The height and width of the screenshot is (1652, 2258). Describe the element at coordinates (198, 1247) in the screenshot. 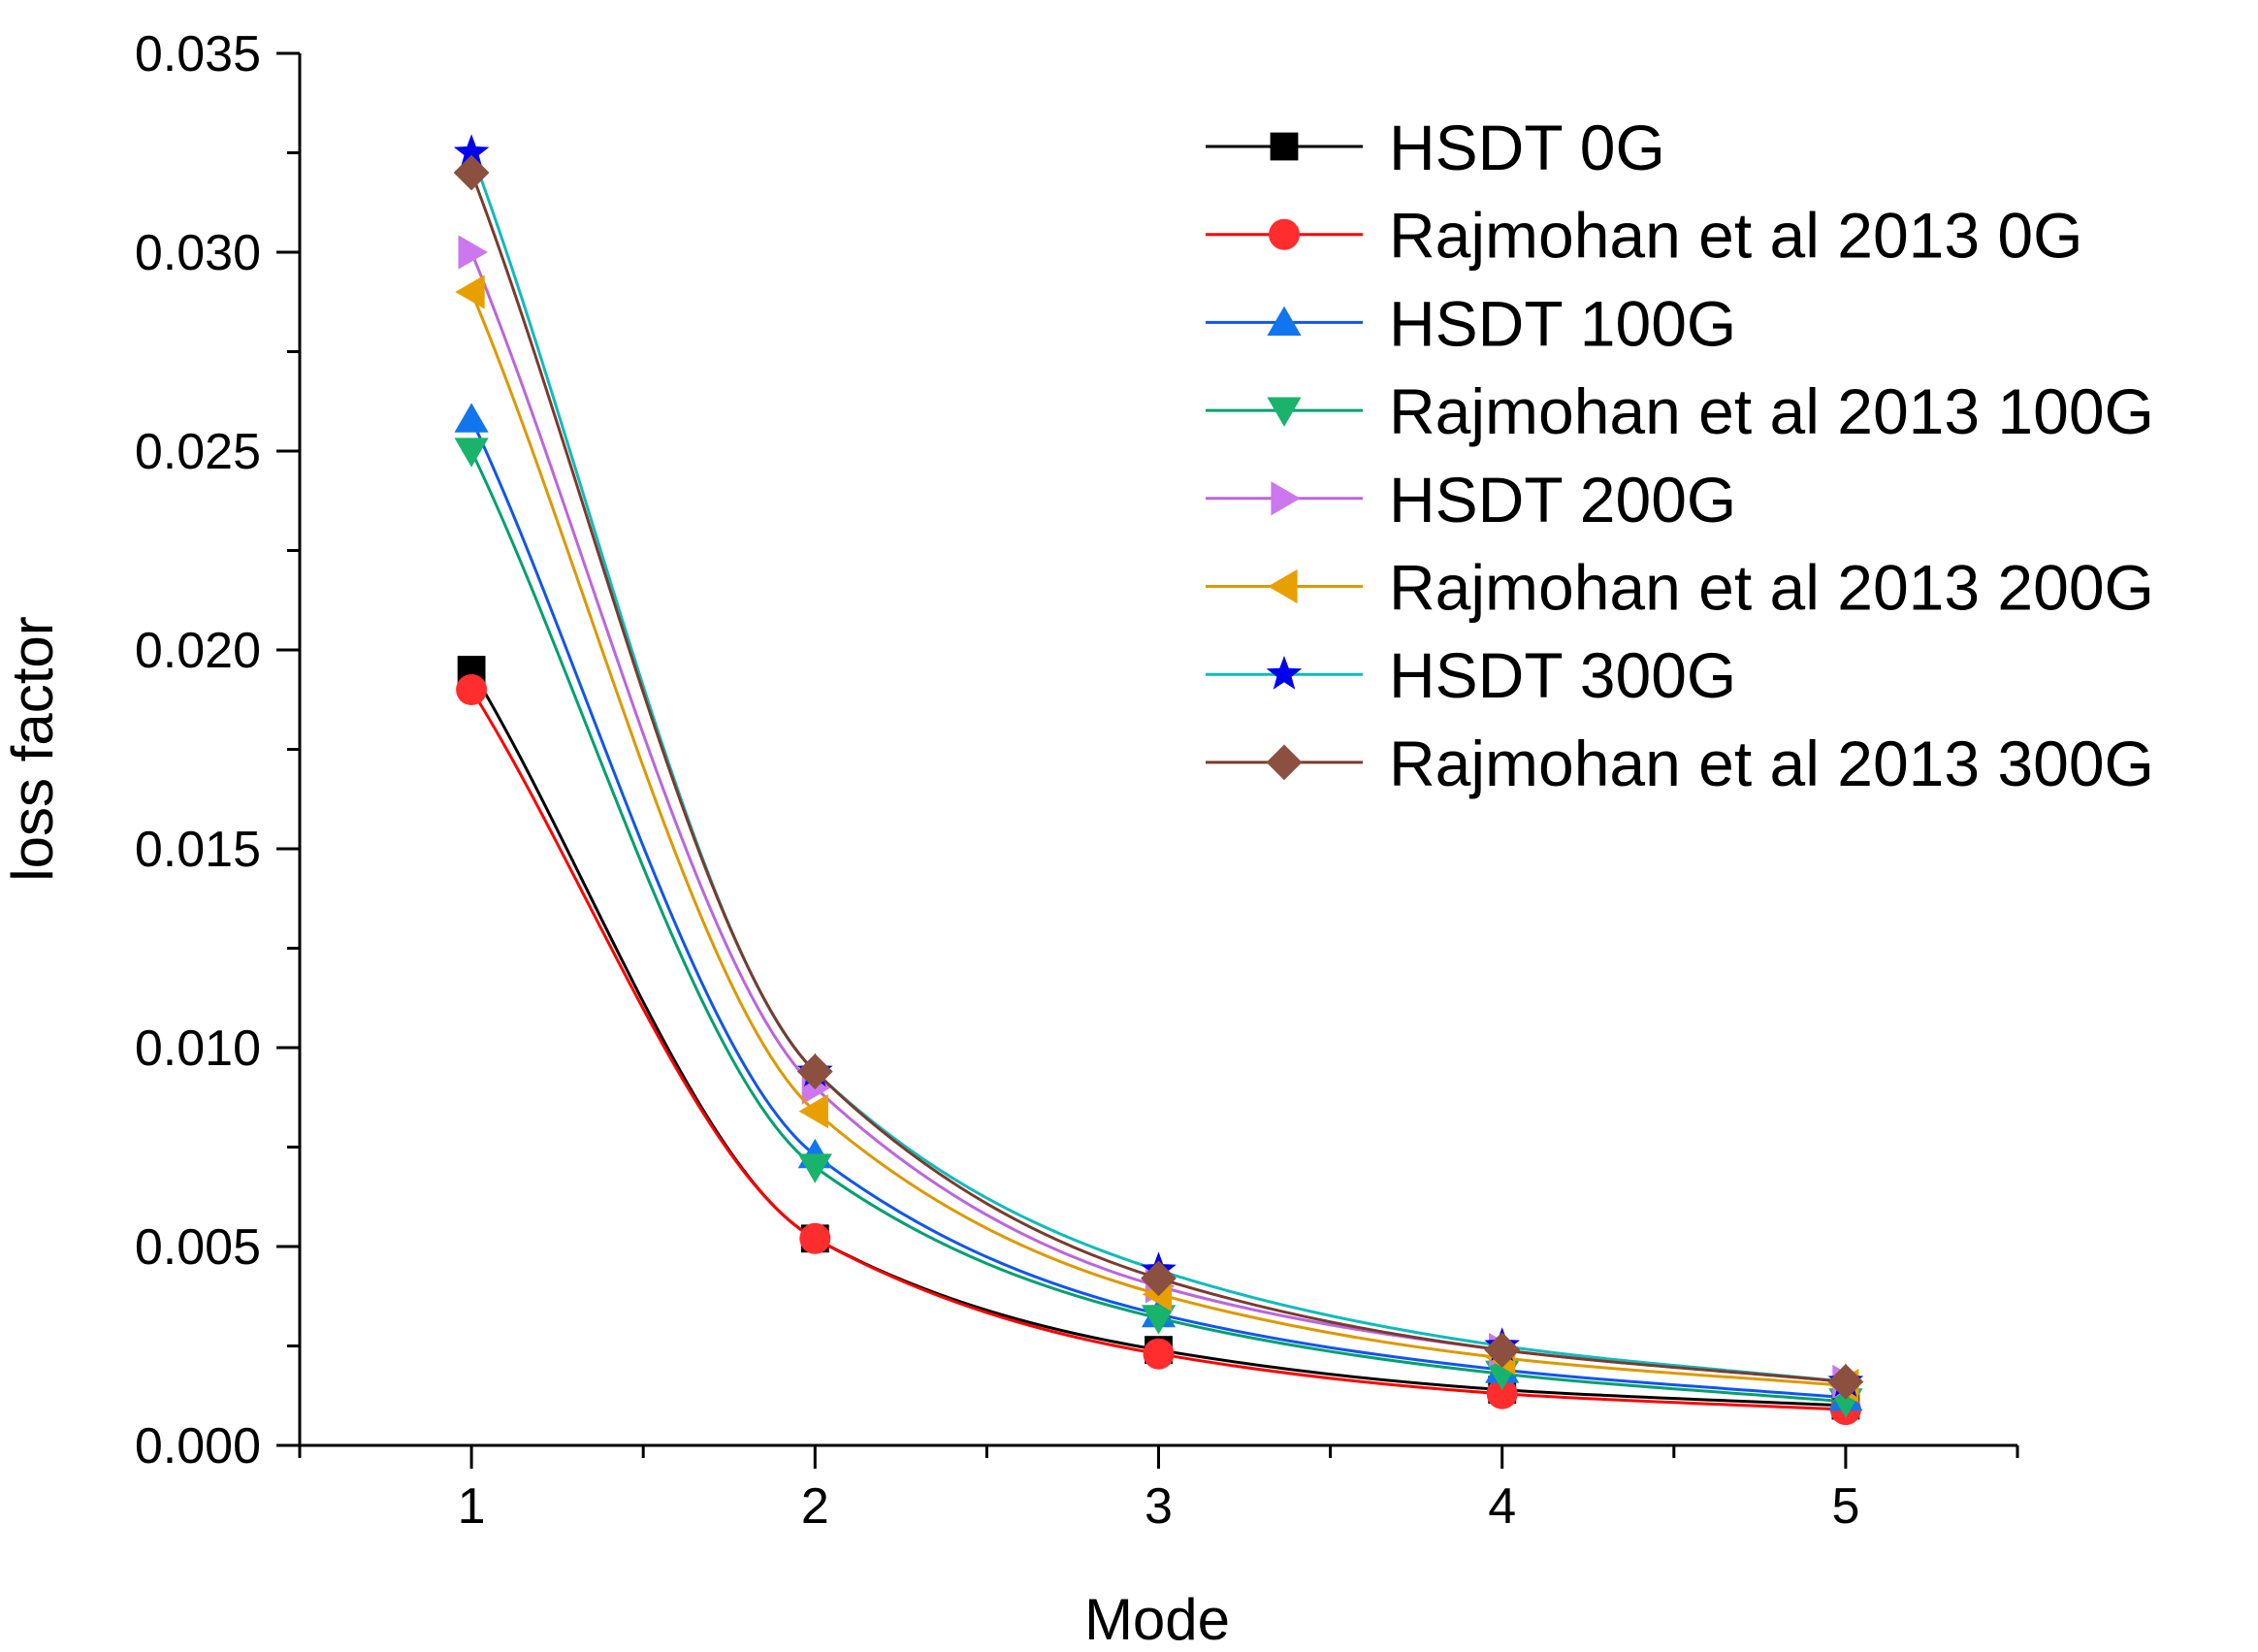

I see `y-tick-label: 0.005` at that location.